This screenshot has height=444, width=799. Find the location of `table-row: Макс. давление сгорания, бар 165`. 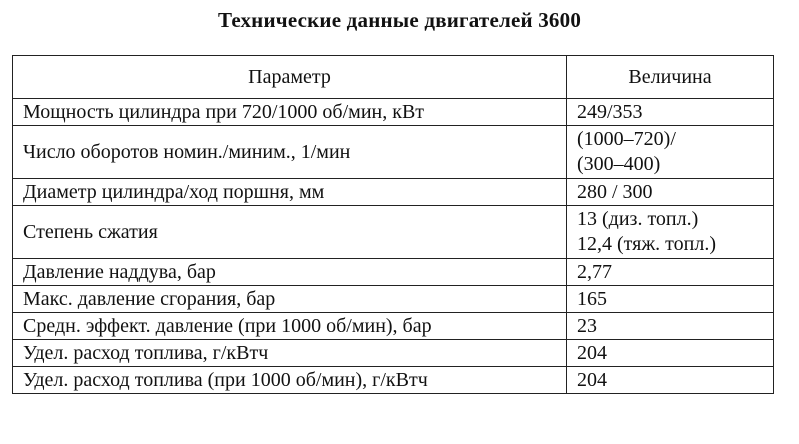

table-row: Макс. давление сгорания, бар 165 is located at coordinates (393, 299).